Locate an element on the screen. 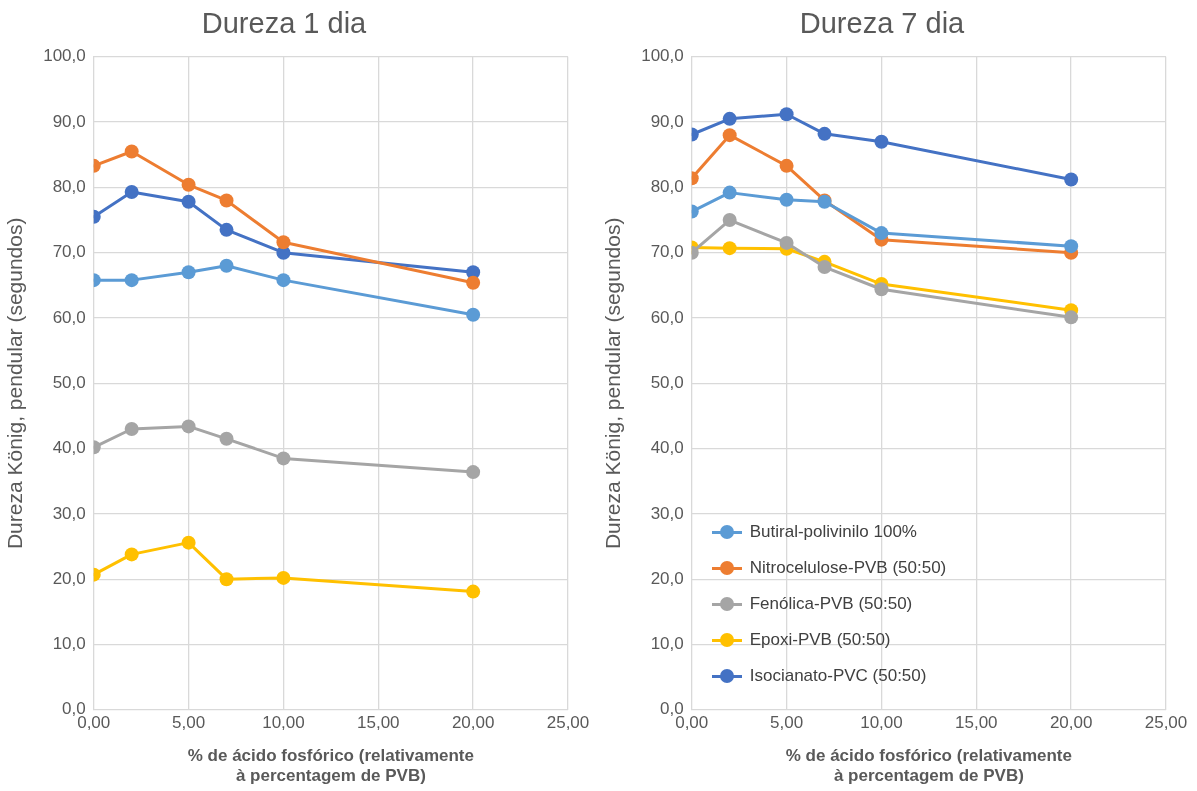 This screenshot has height=791, width=1197. legend-label: Fenólica-PVB (50:50) is located at coordinates (831, 603).